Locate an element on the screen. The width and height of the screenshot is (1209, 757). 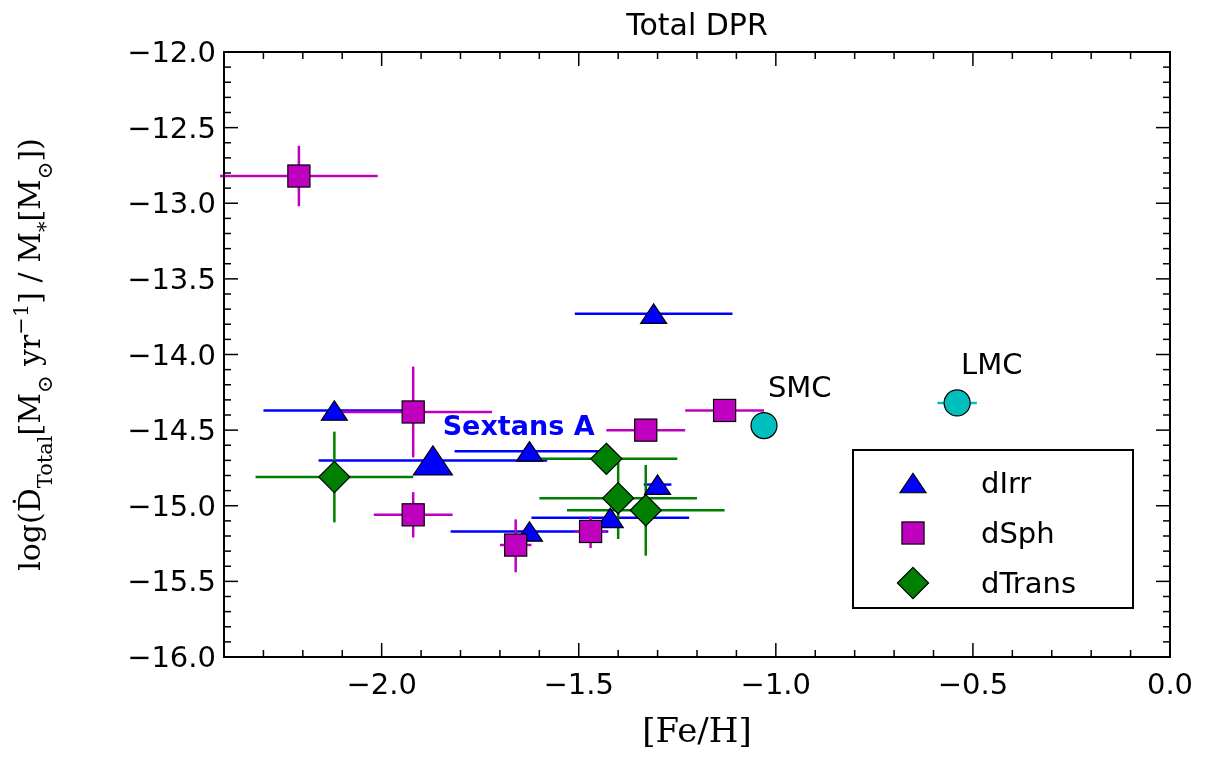
x-tick-label: −0.5 is located at coordinates (973, 684).